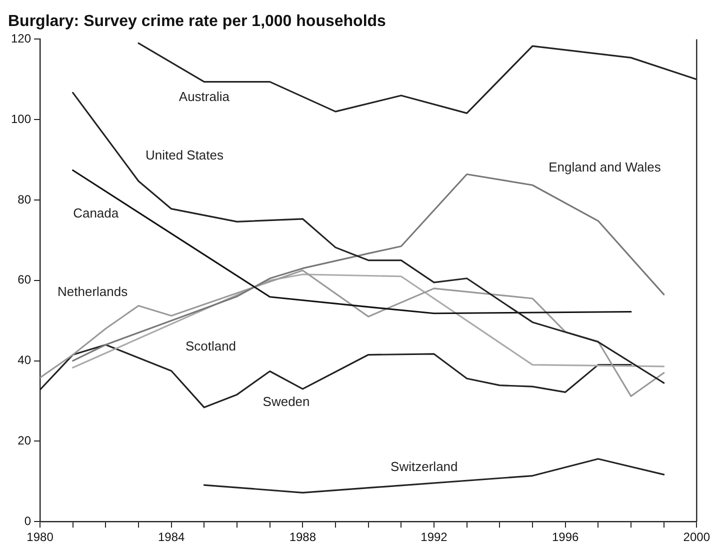 This screenshot has width=721, height=556. Describe the element at coordinates (434, 537) in the screenshot. I see `x-tick-label: 1992` at that location.